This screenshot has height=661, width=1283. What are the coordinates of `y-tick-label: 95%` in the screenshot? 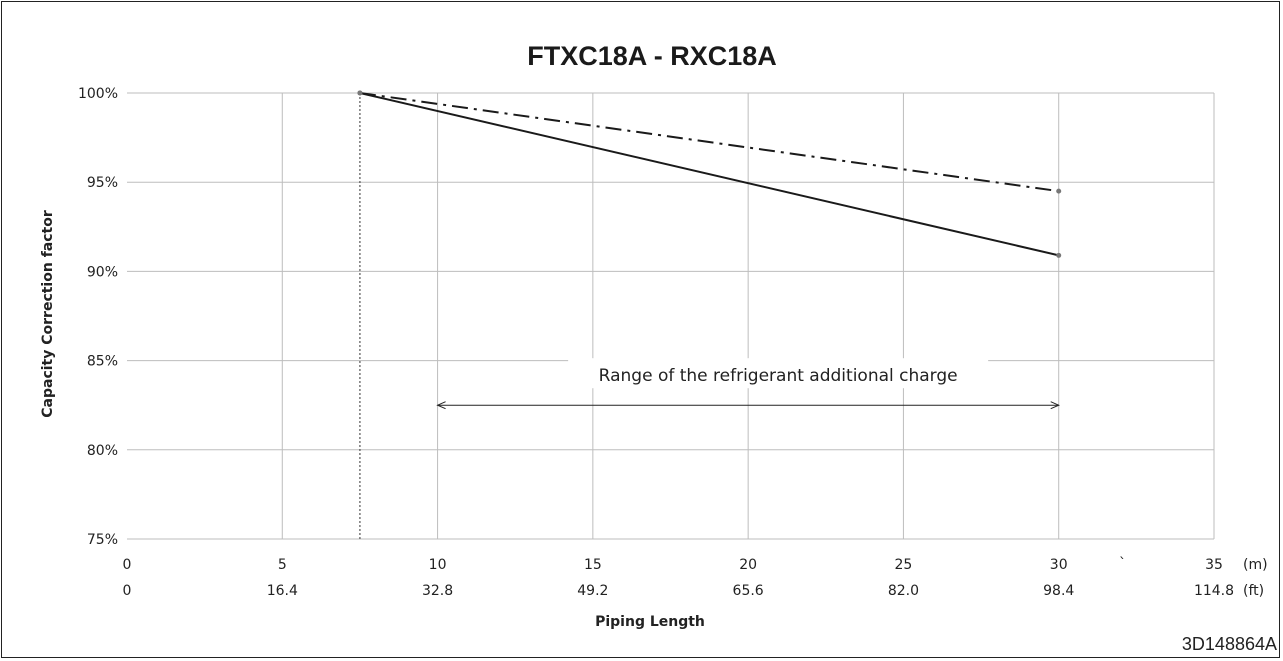 It's located at (102, 183).